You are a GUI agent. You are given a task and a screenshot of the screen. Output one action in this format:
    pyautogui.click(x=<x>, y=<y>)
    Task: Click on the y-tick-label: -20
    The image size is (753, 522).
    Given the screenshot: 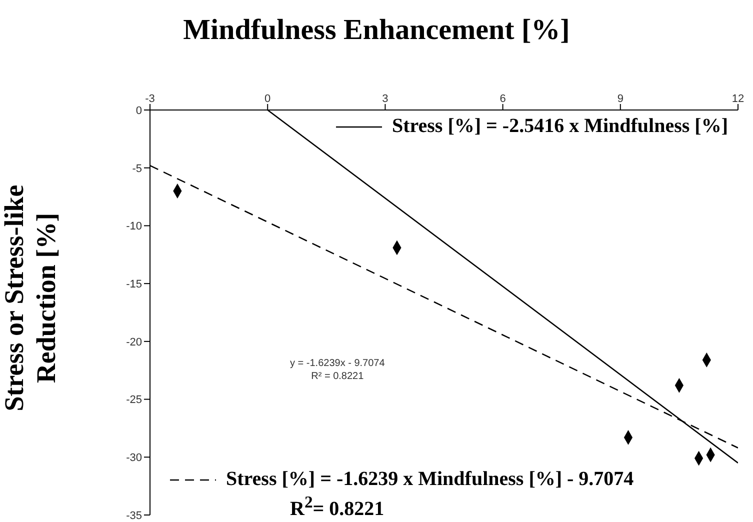 What is the action you would take?
    pyautogui.click(x=134, y=342)
    